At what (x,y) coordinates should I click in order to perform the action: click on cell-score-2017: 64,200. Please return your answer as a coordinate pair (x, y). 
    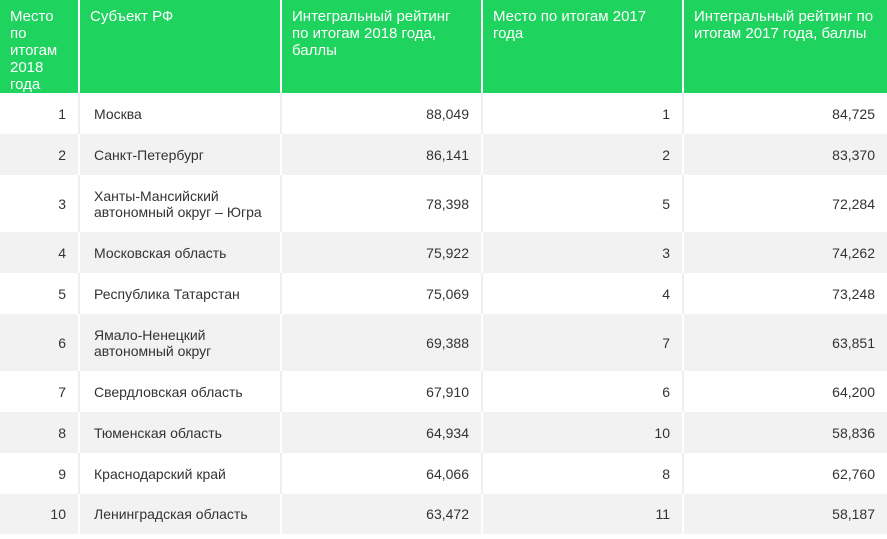
    Looking at the image, I should click on (785, 391).